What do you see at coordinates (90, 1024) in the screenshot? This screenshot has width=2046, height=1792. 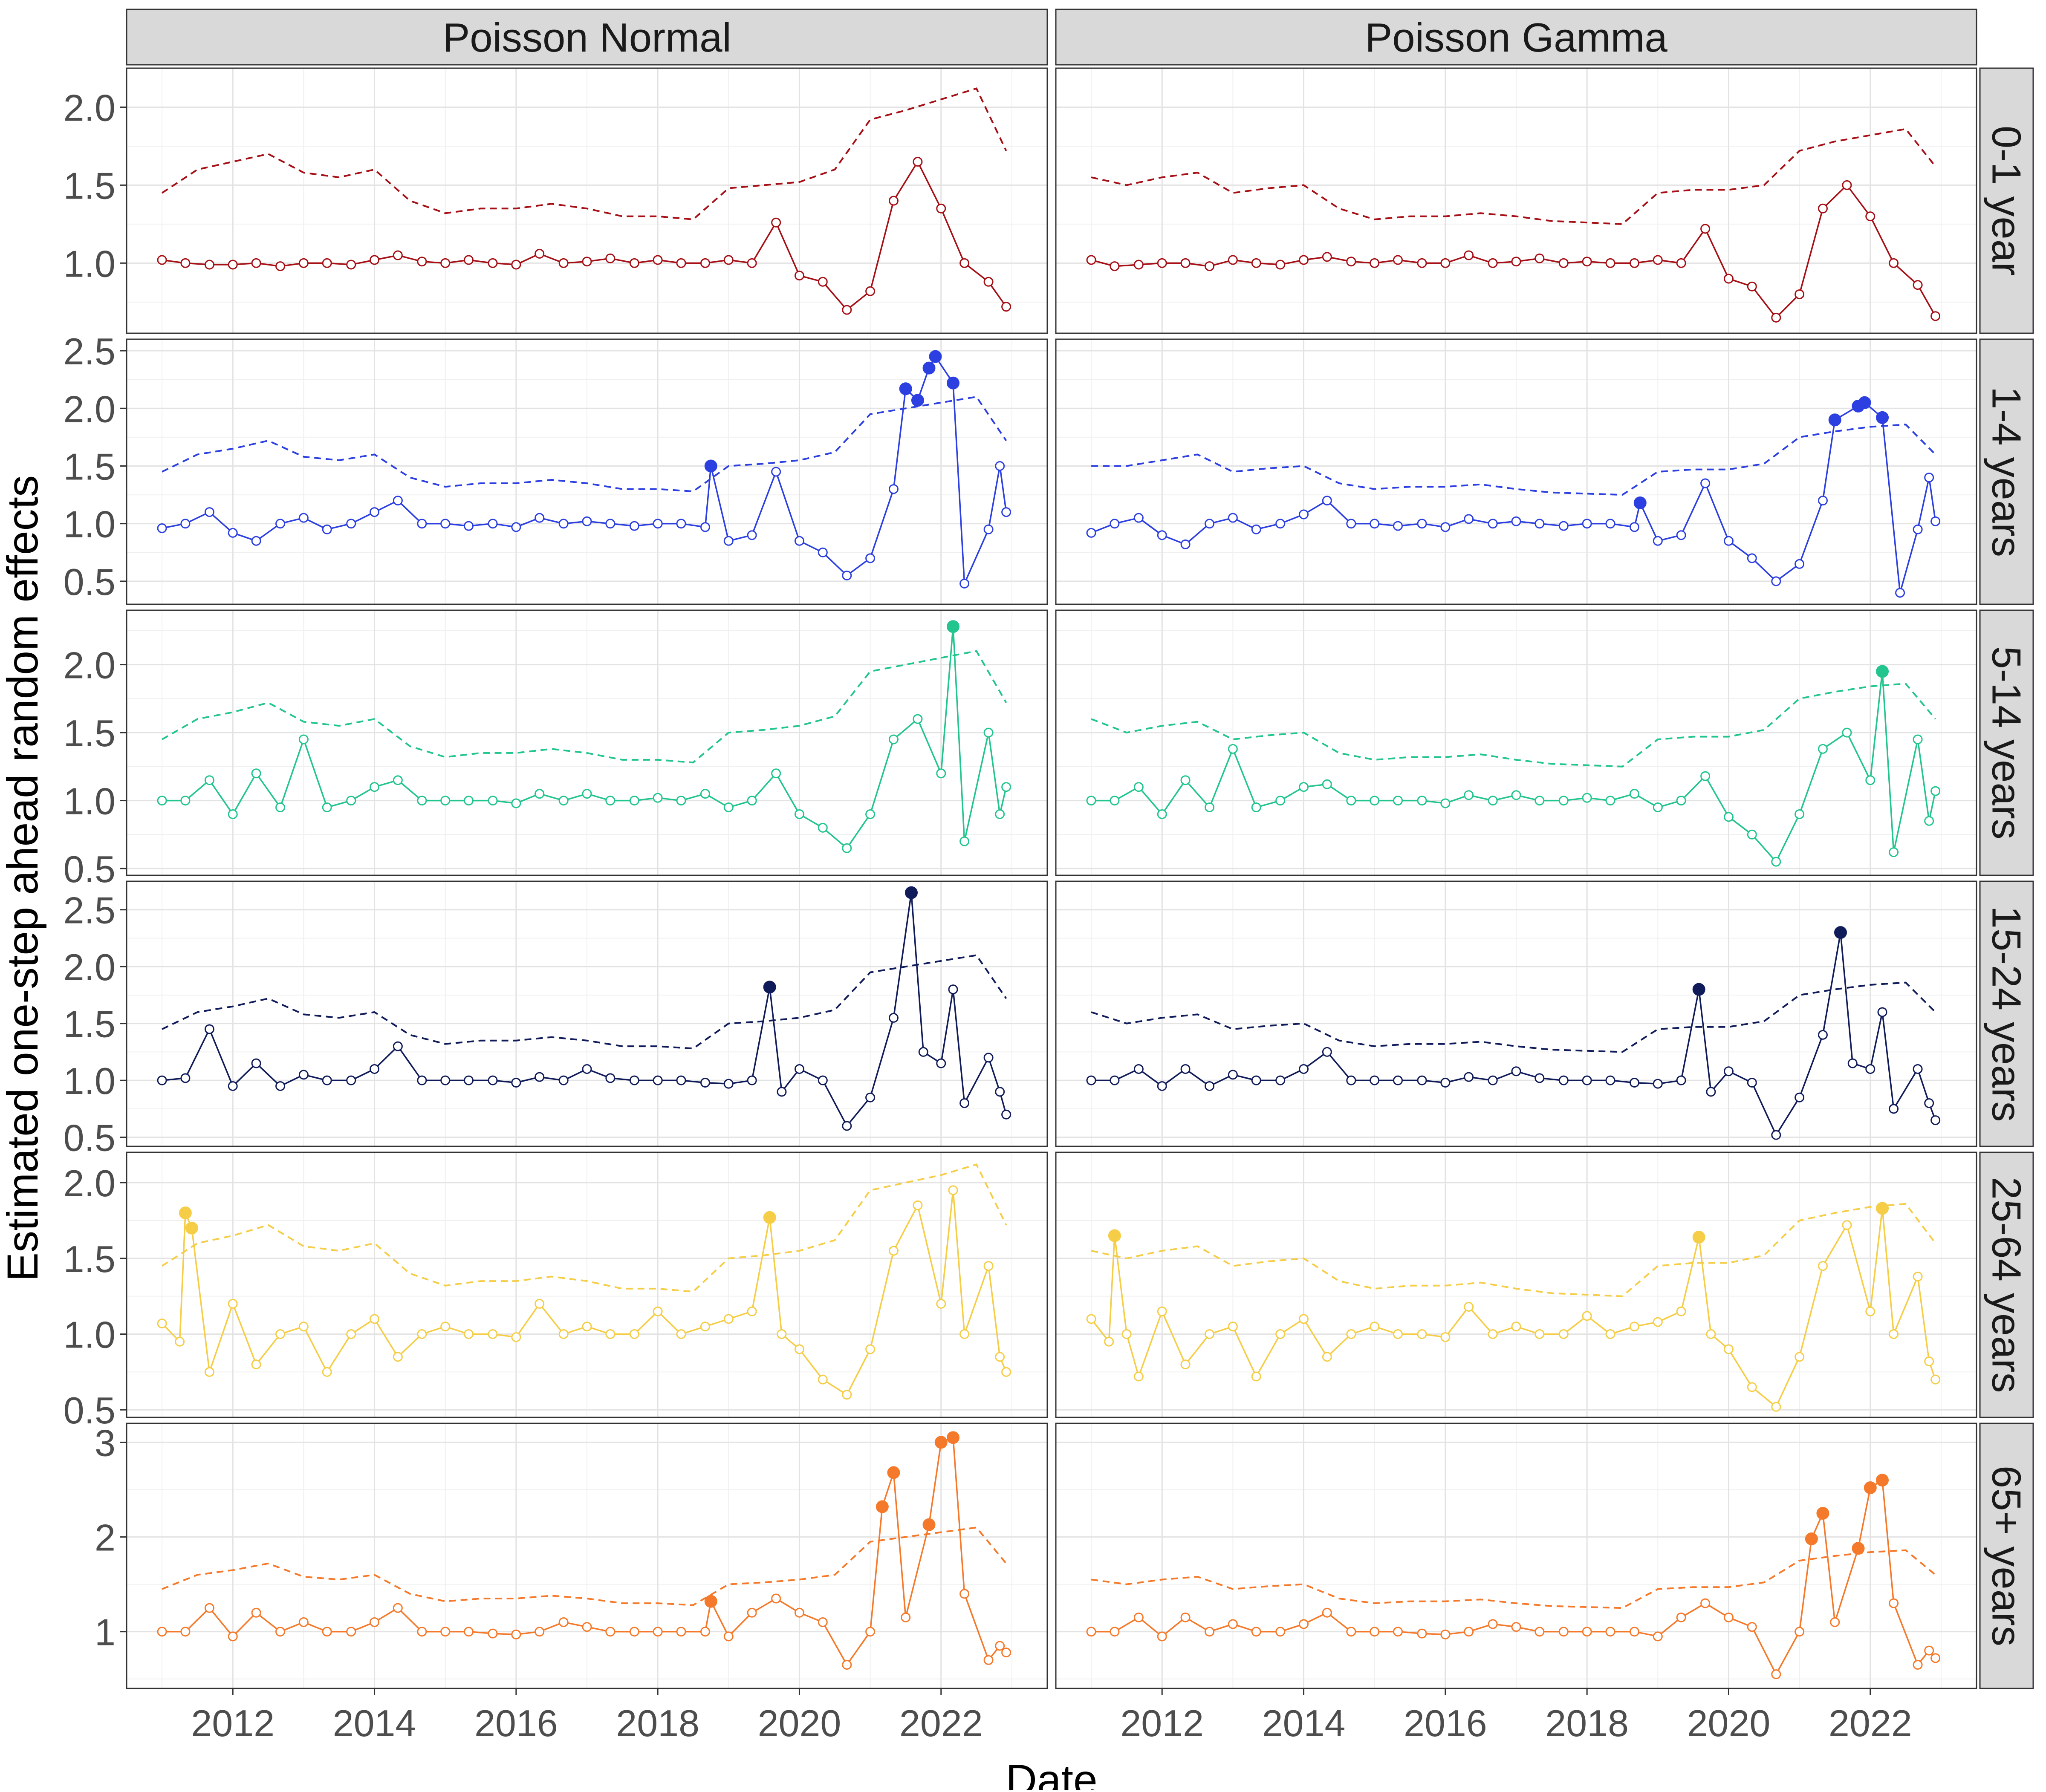 I see `y-tick-label: 1.5` at bounding box center [90, 1024].